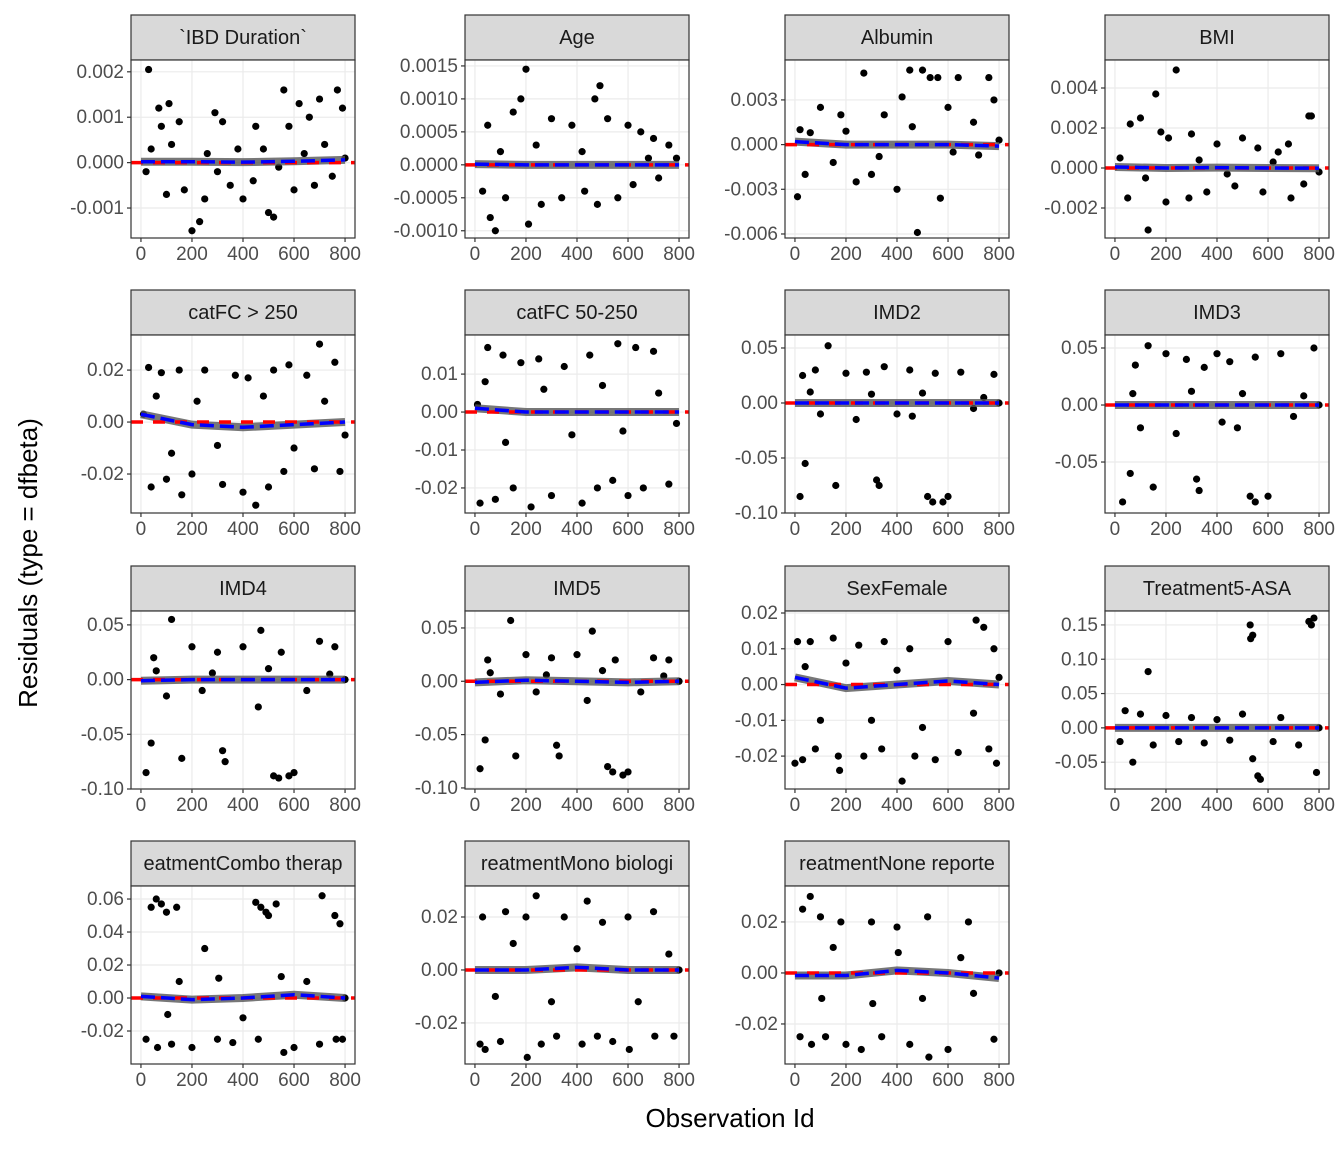 The image size is (1344, 1157). Describe the element at coordinates (100, 117) in the screenshot. I see `y-tick-label: 0.001` at that location.